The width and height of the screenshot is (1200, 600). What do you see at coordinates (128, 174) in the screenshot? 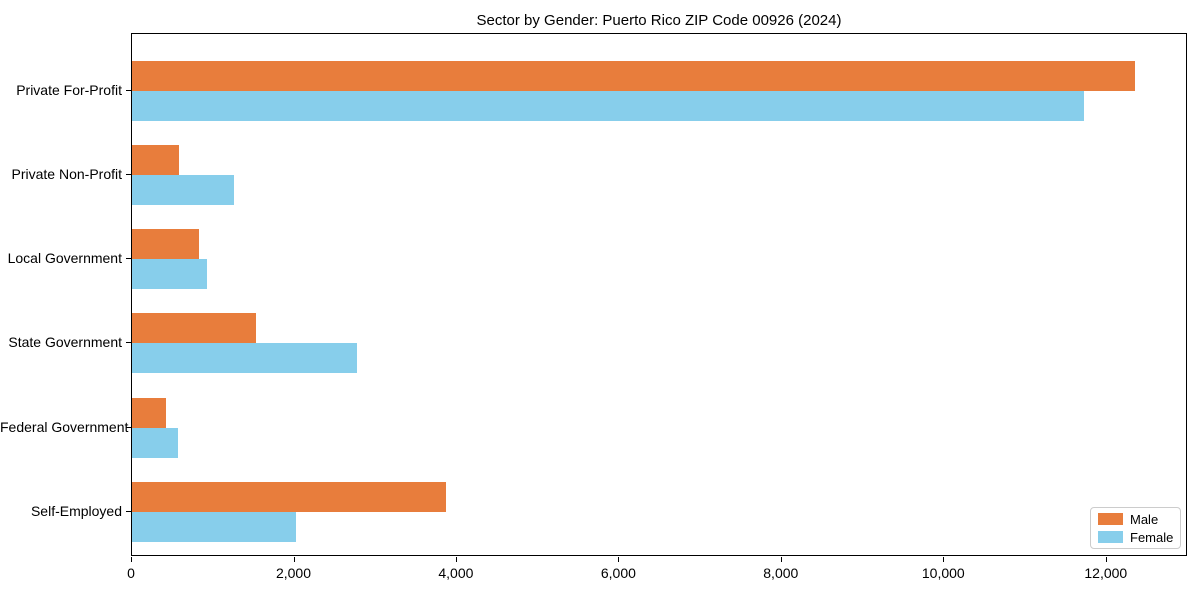
I see `y-tick-private-non-profit` at bounding box center [128, 174].